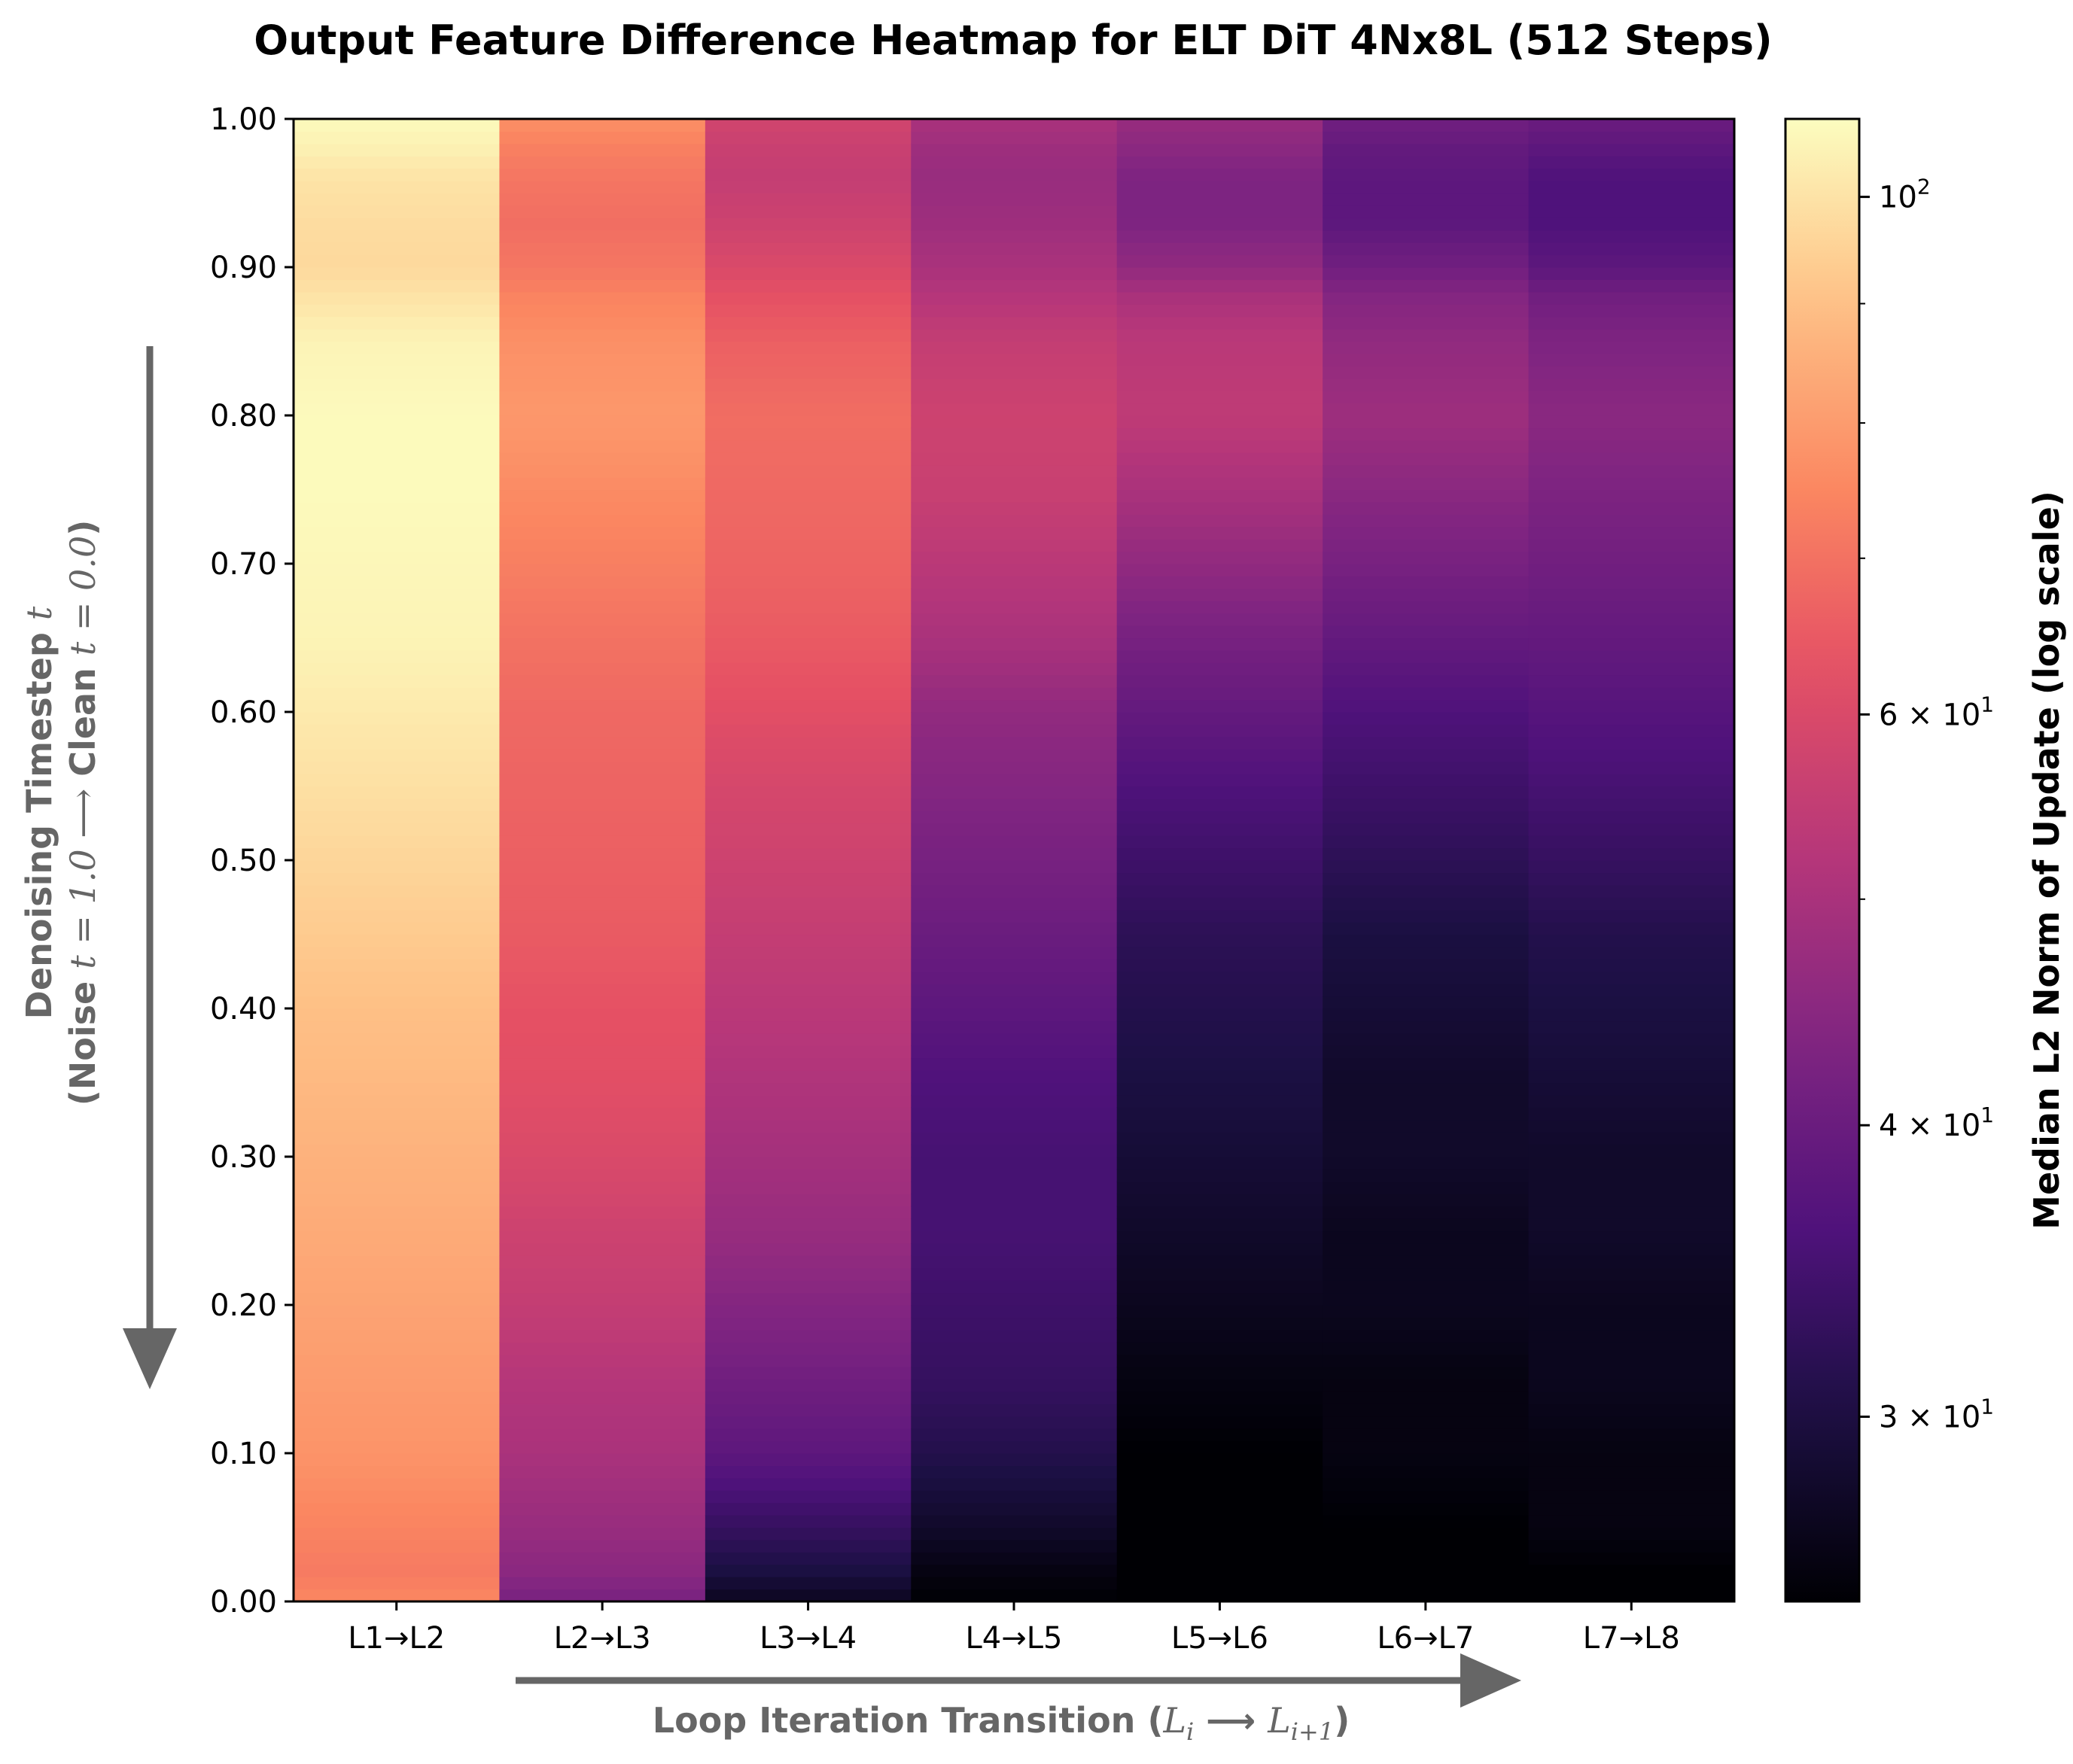  I want to click on y-tick-label: 1.00, so click(243, 120).